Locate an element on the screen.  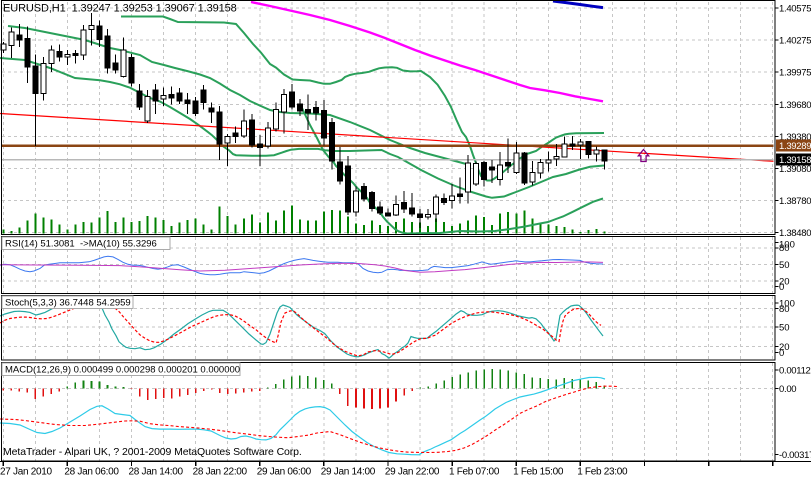
svg-text: 29 Jan 06:00 is located at coordinates (284, 472).